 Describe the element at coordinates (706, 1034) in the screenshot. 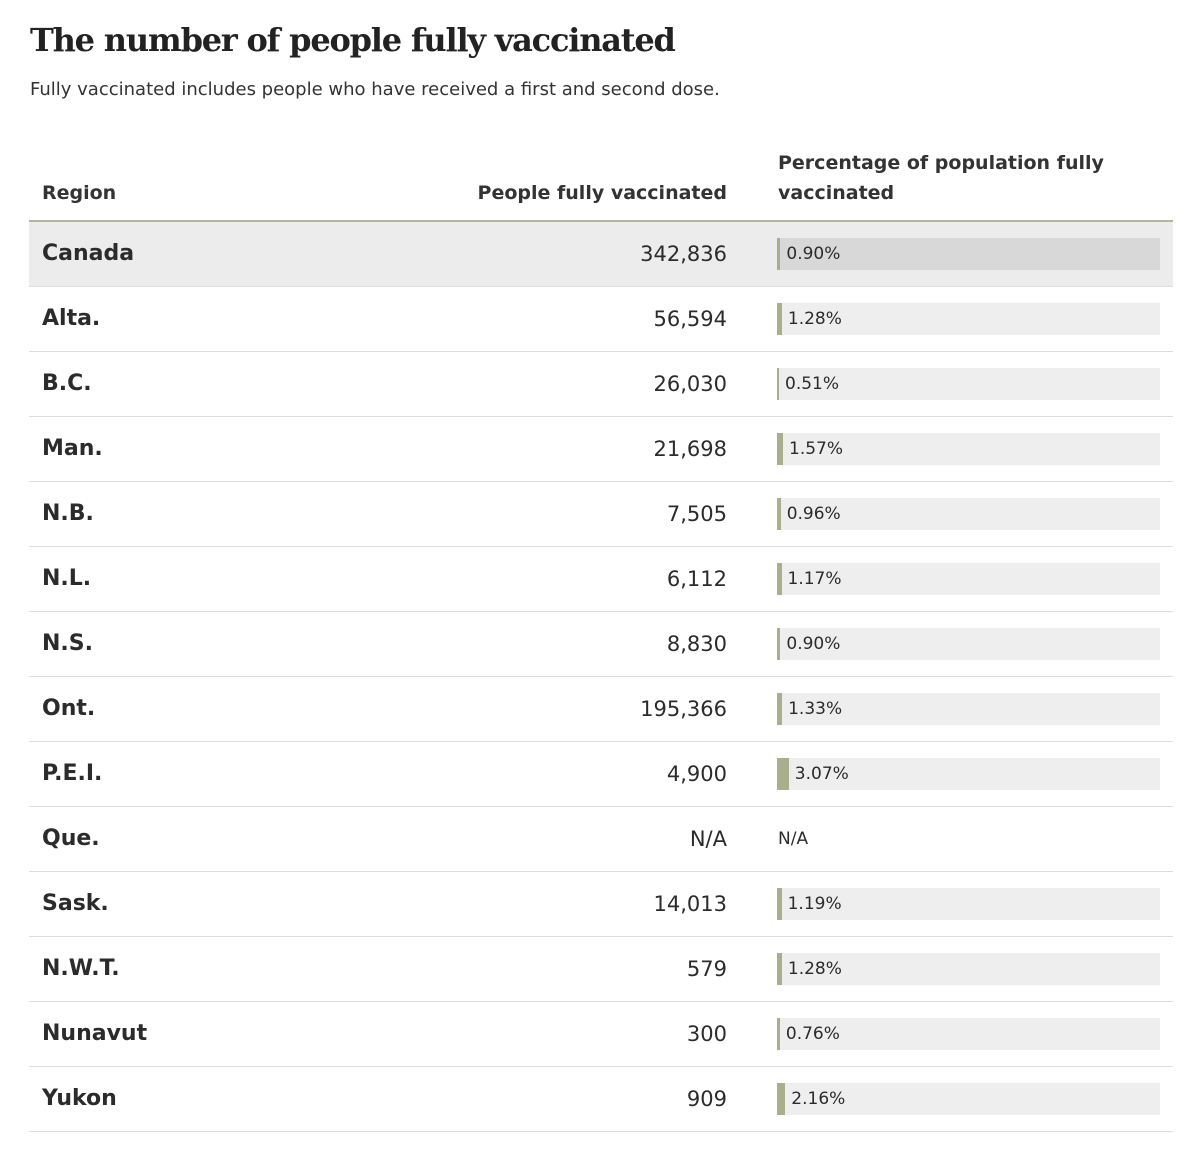

I see `vaccinated-count: 300` at that location.